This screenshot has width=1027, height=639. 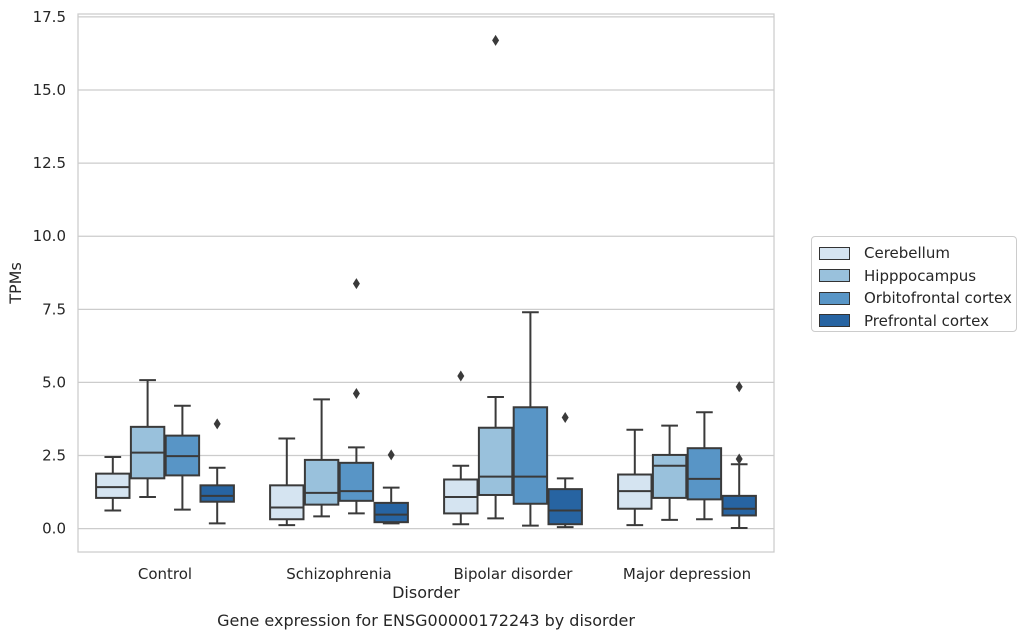 I want to click on y-tick-label: 12.5, so click(x=49, y=163).